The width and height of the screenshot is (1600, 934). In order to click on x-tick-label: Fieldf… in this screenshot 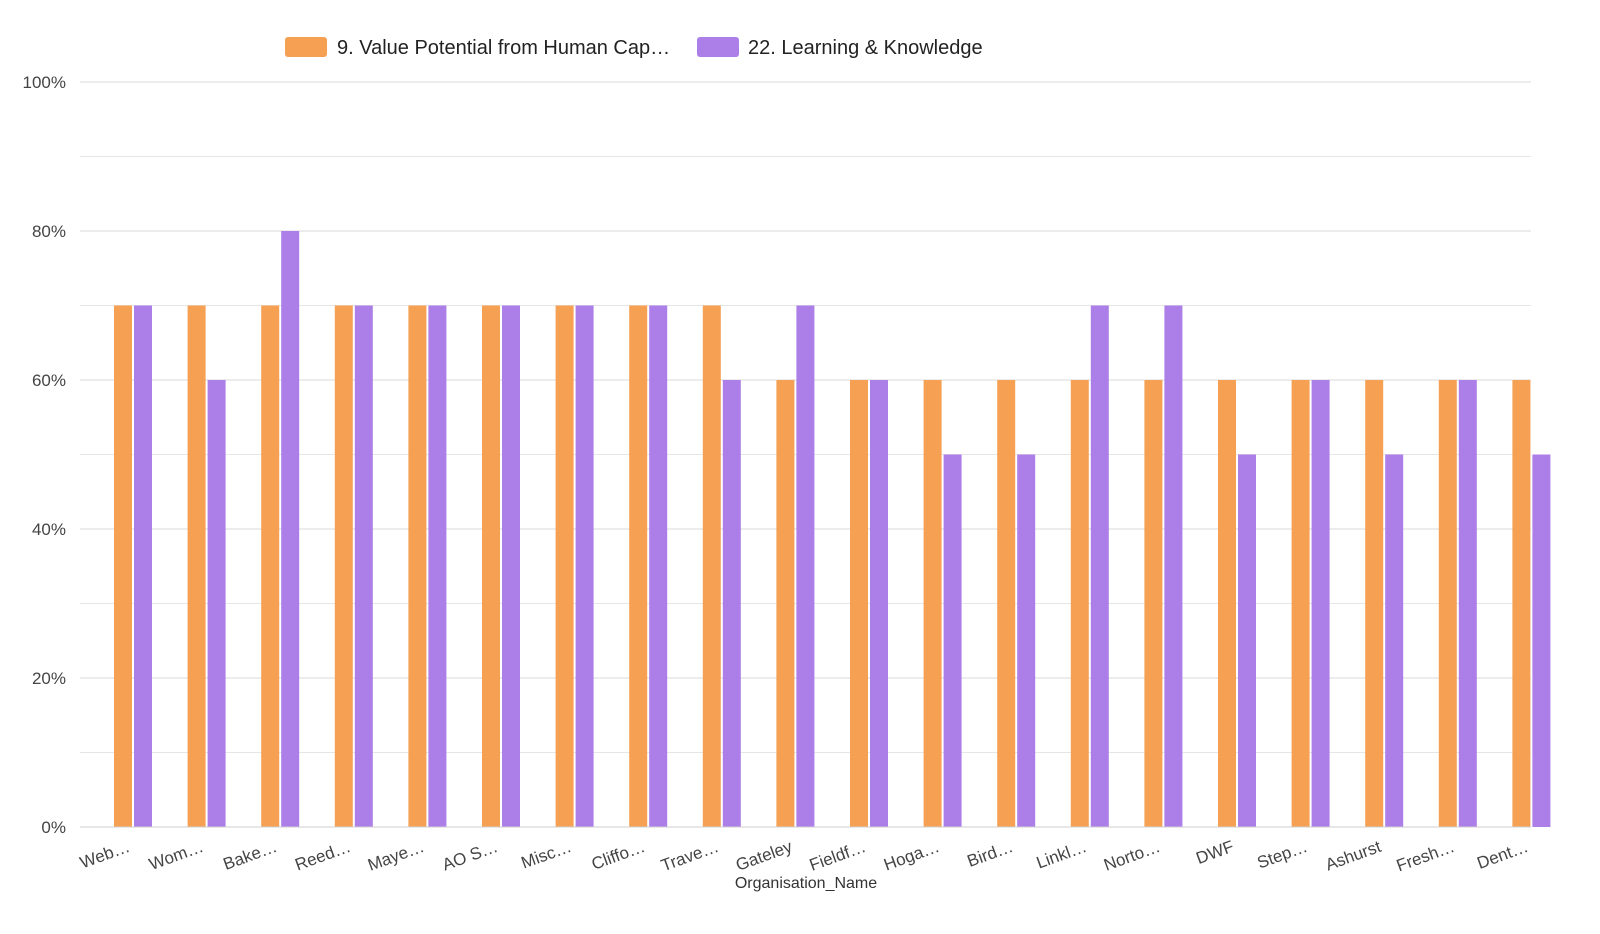, I will do `click(838, 856)`.